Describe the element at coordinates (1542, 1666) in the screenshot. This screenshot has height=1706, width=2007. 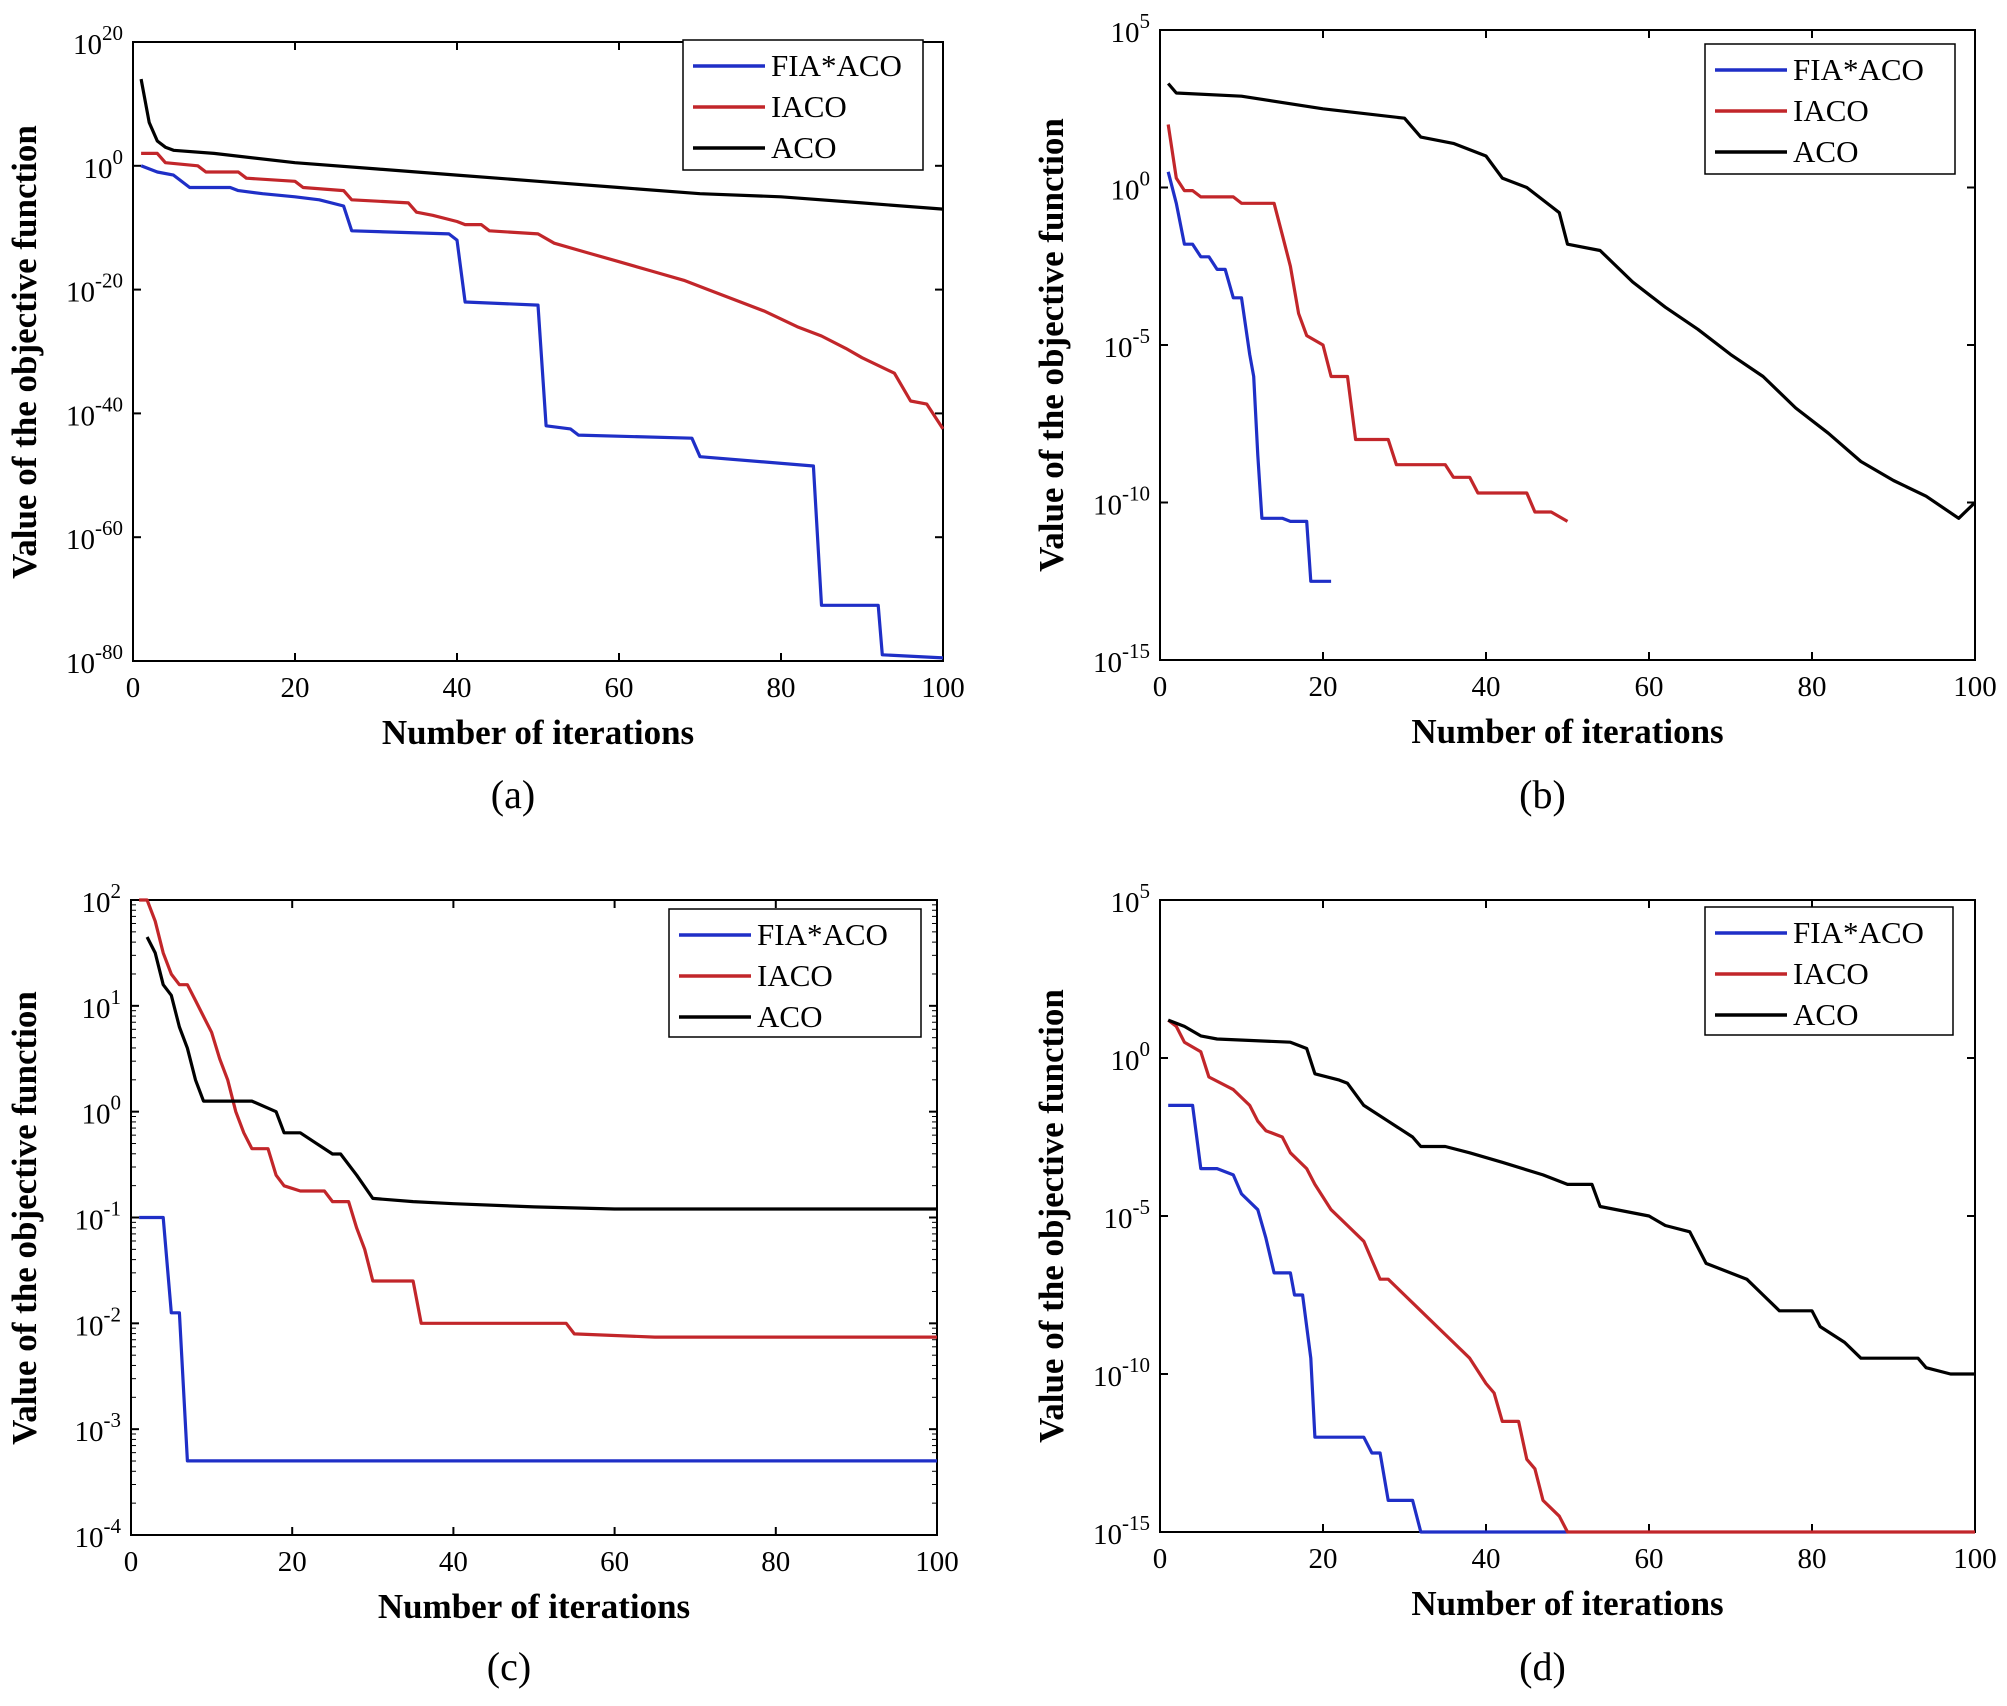
I see `panel-caption: (d)` at that location.